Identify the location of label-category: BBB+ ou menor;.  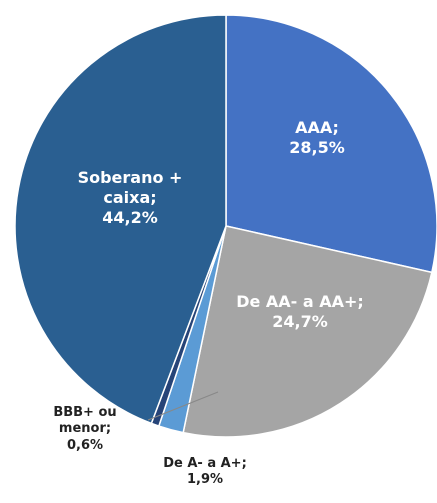
(85, 421).